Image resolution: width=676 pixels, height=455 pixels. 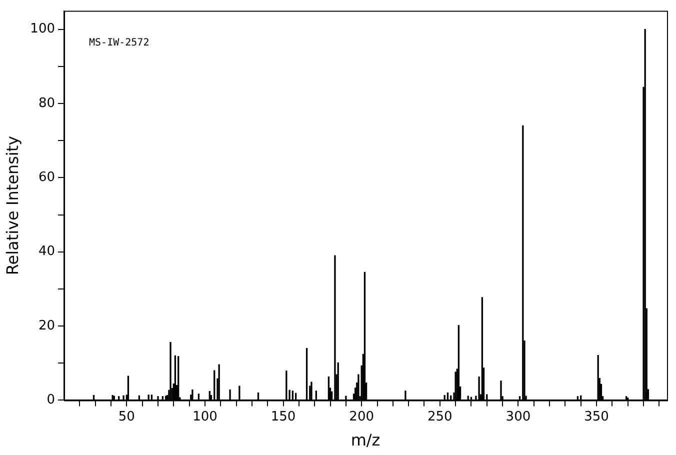 What do you see at coordinates (47, 252) in the screenshot?
I see `y-tick-label: 40` at bounding box center [47, 252].